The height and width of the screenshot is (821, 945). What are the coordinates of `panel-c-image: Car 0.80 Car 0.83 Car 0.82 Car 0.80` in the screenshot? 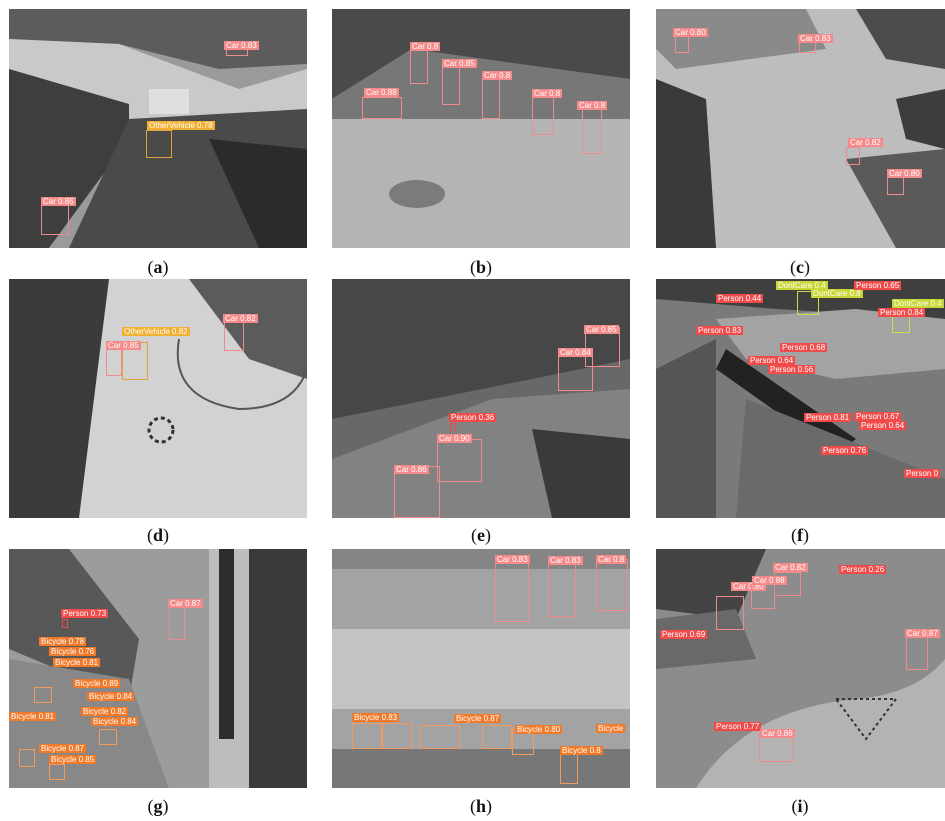 It's located at (800, 128).